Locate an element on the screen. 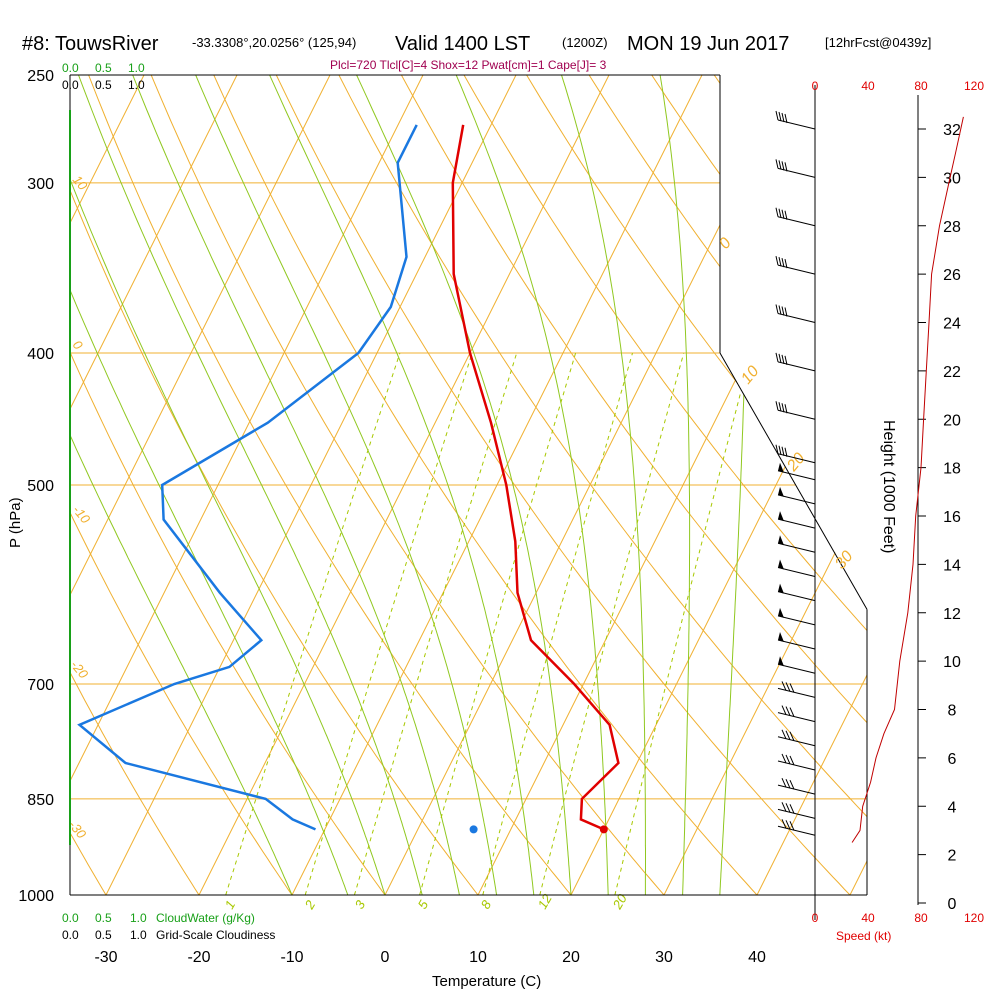 The image size is (1000, 1000). x-tick-30: 30 is located at coordinates (664, 957).